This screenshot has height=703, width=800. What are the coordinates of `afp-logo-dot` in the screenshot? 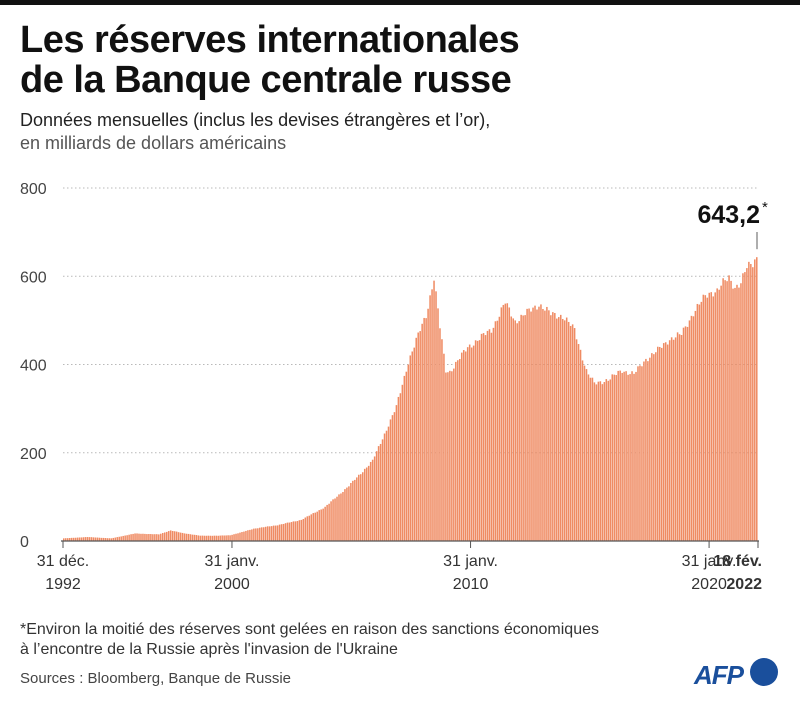 It's located at (764, 672).